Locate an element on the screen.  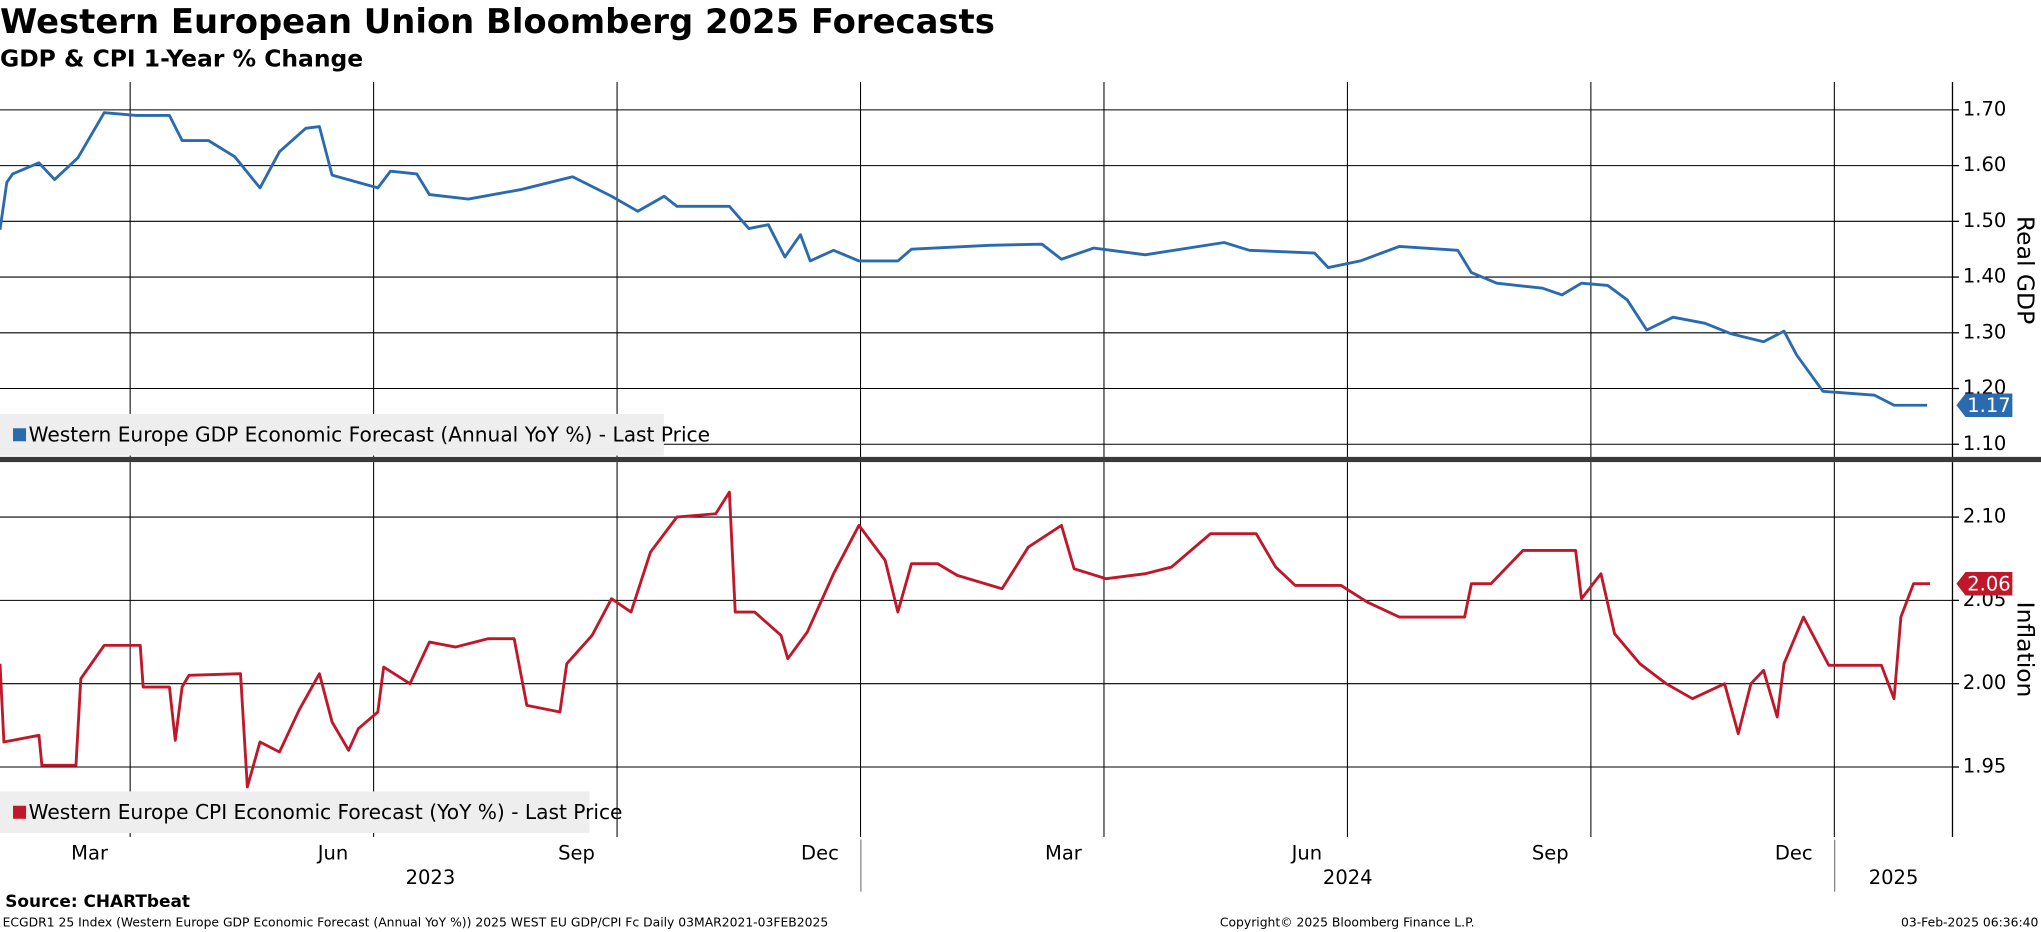
y-tick-label: 2.10 is located at coordinates (1984, 516).